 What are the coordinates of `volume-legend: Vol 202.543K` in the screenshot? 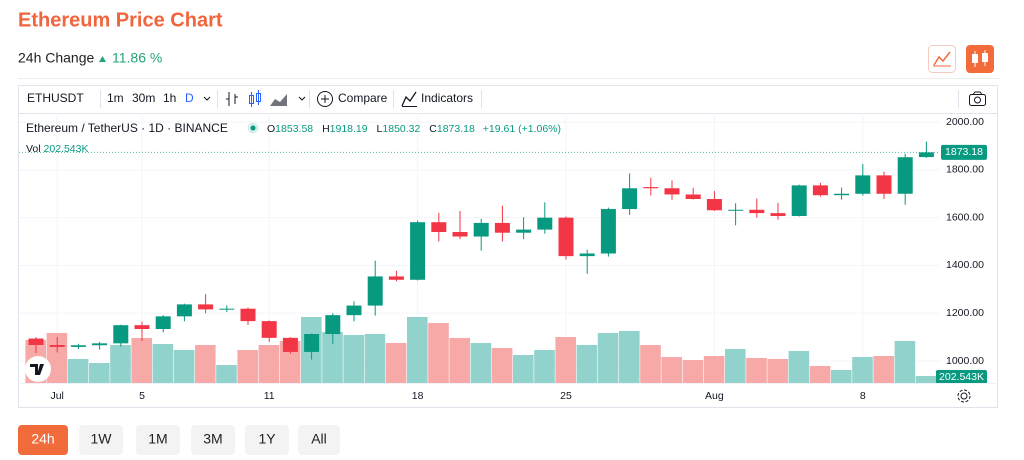 It's located at (57, 149).